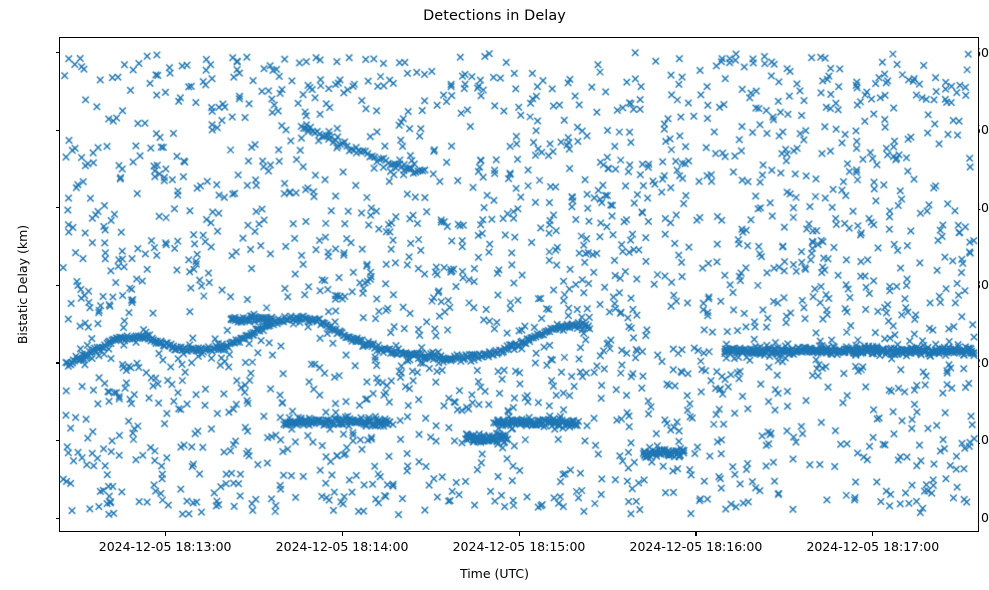  Describe the element at coordinates (22, 284) in the screenshot. I see `y-axis-label: Bistatic Delay (km)` at that location.